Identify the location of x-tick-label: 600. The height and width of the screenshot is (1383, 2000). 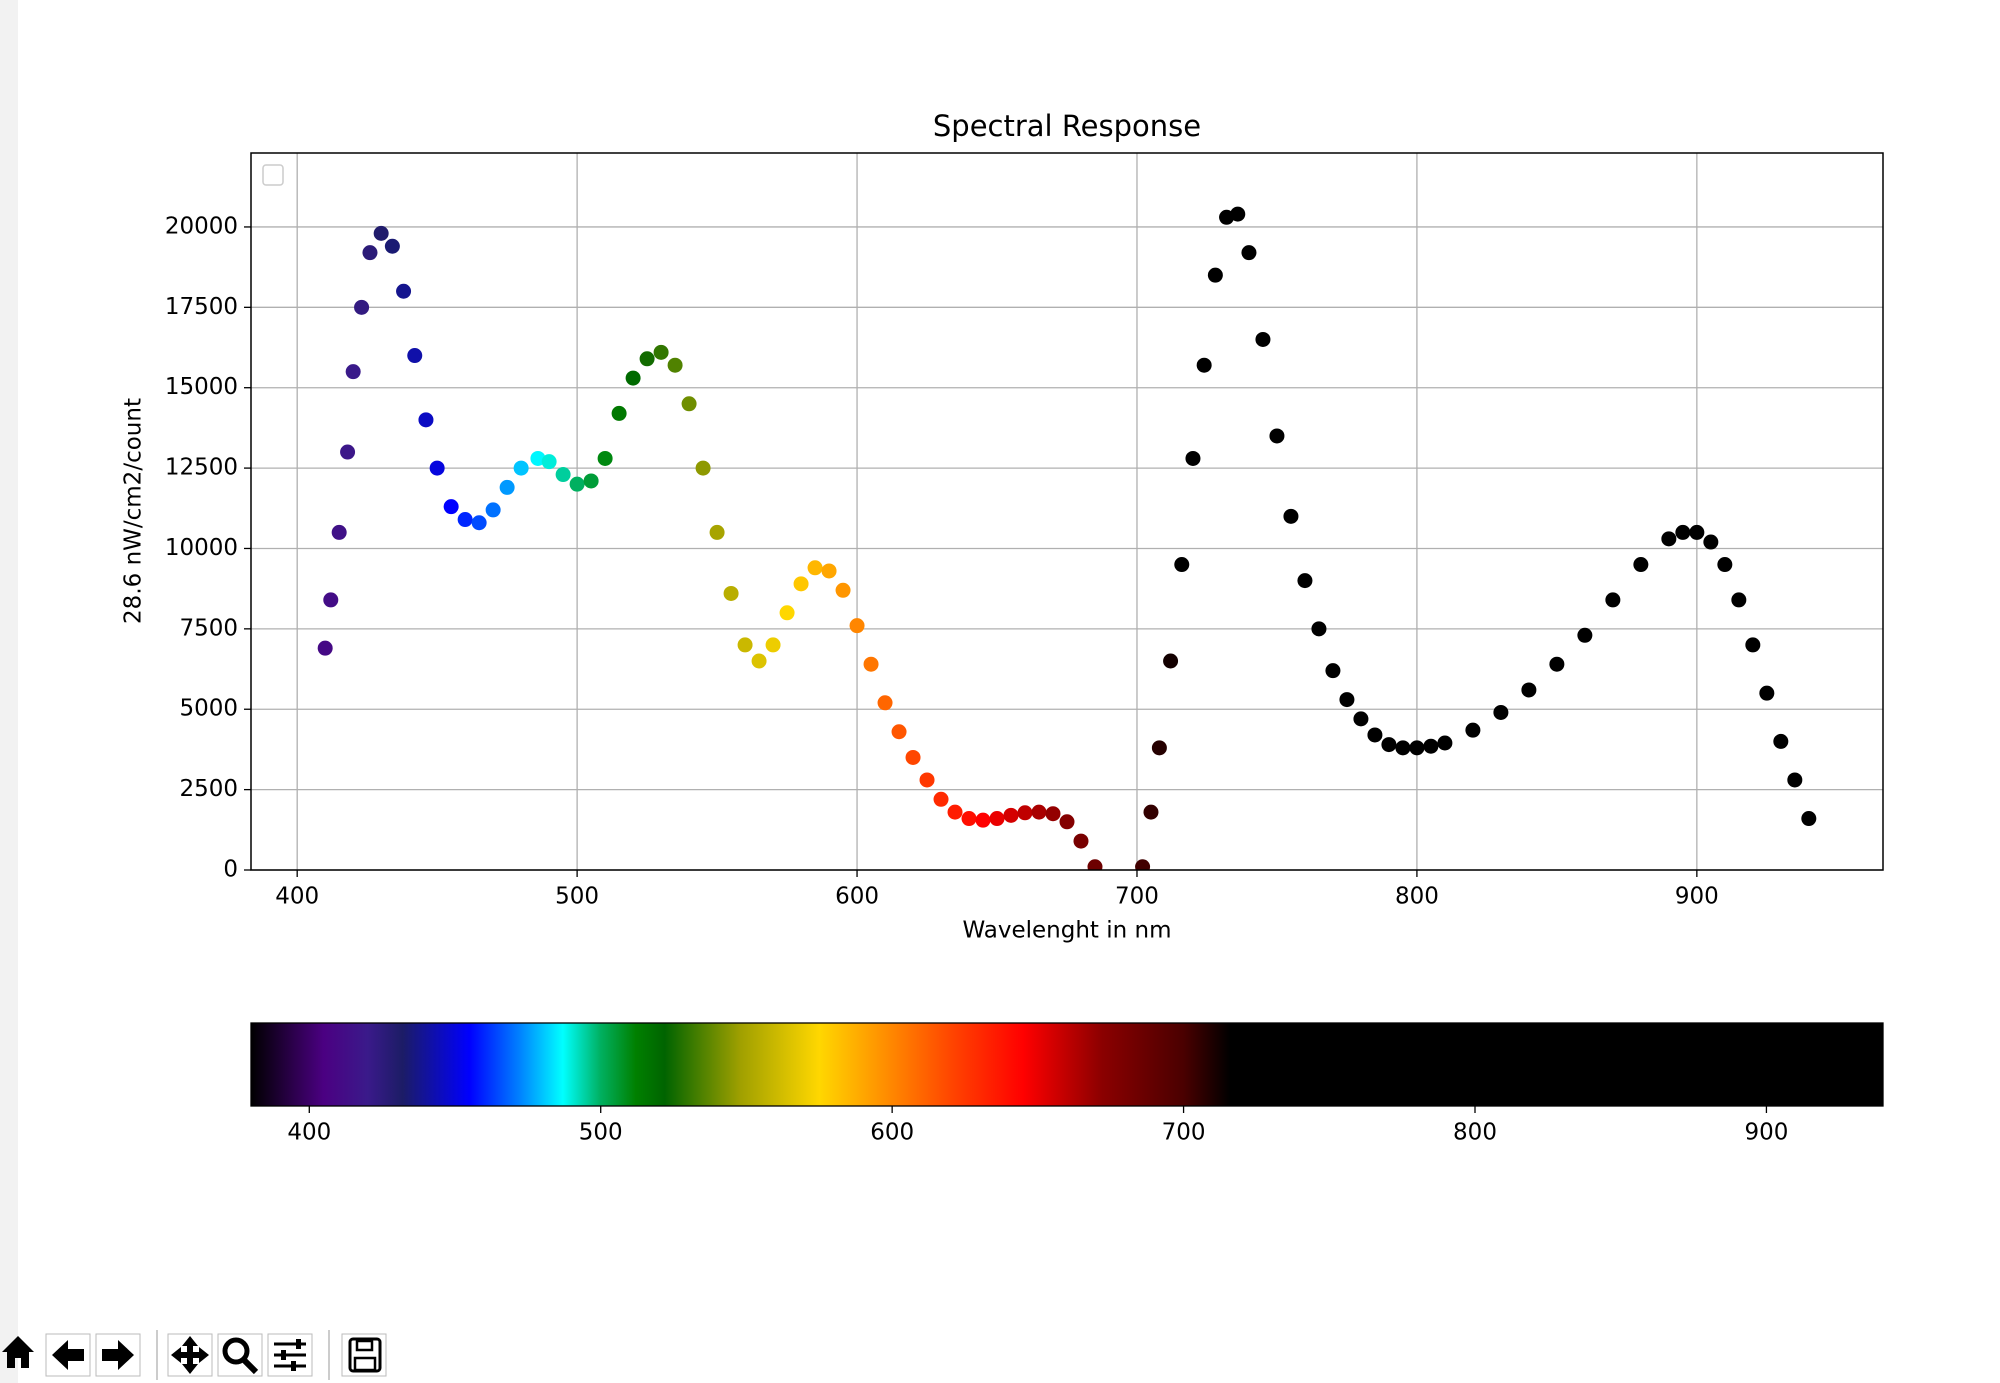
(857, 897).